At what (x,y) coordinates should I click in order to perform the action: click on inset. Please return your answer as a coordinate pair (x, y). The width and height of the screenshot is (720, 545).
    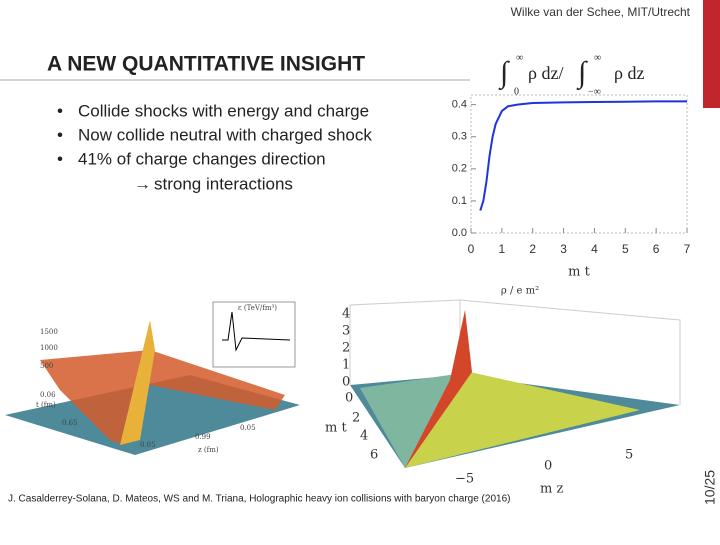
    Looking at the image, I should click on (254, 334).